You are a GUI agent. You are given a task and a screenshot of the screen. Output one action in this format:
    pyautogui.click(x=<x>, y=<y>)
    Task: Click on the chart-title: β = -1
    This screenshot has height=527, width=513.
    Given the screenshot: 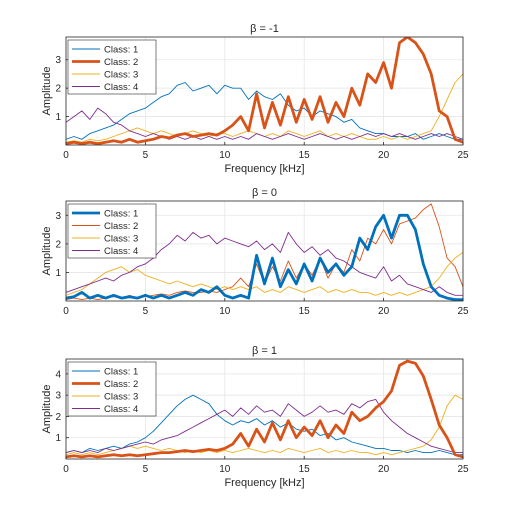 What is the action you would take?
    pyautogui.click(x=264, y=29)
    